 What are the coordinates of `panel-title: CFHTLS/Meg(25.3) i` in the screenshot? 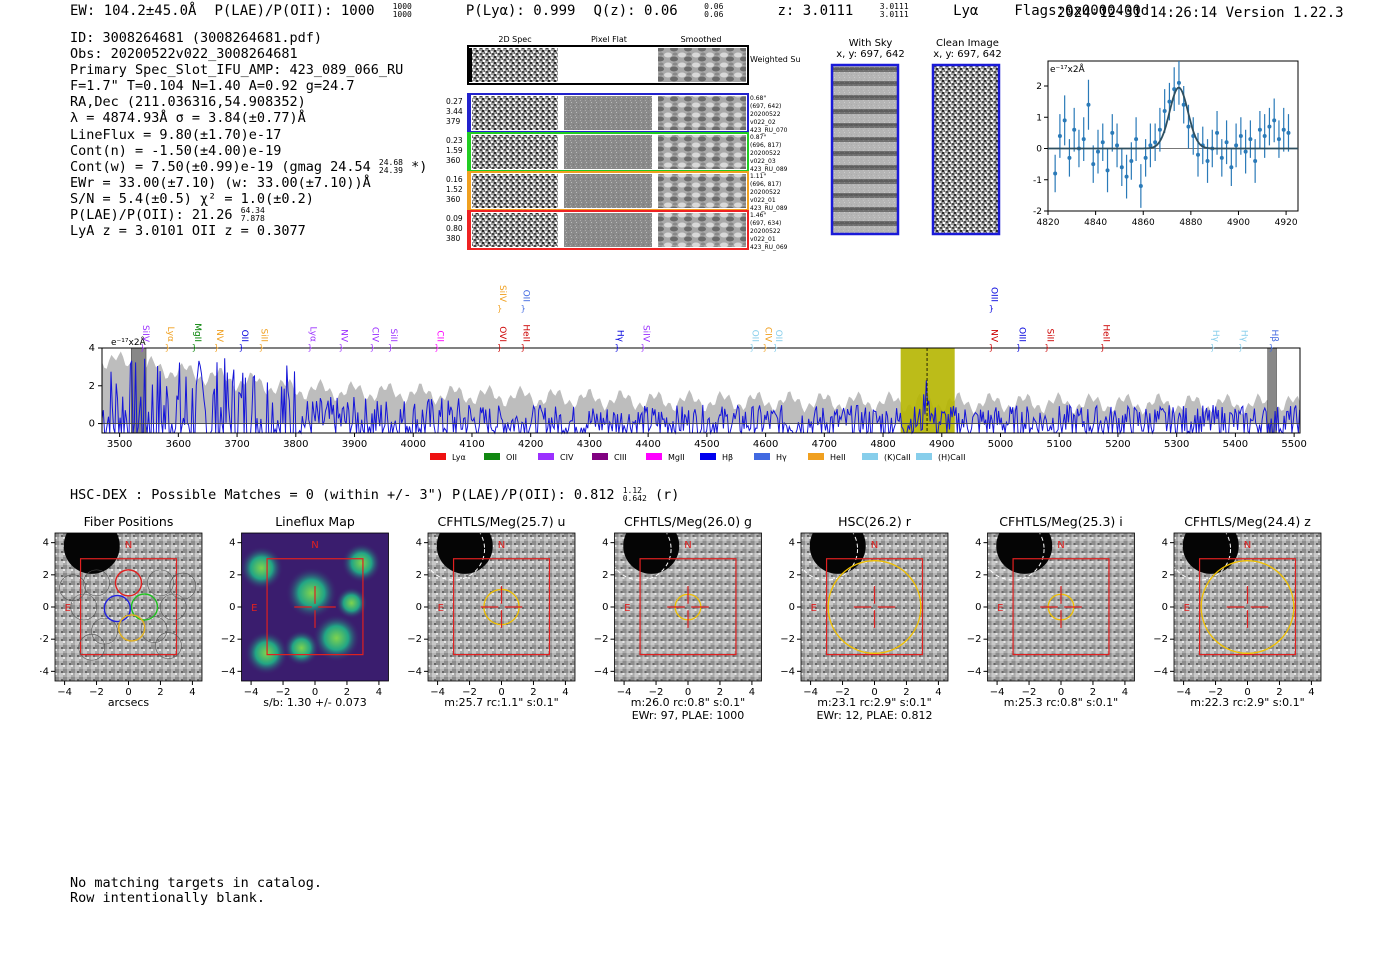 It's located at (1061, 521).